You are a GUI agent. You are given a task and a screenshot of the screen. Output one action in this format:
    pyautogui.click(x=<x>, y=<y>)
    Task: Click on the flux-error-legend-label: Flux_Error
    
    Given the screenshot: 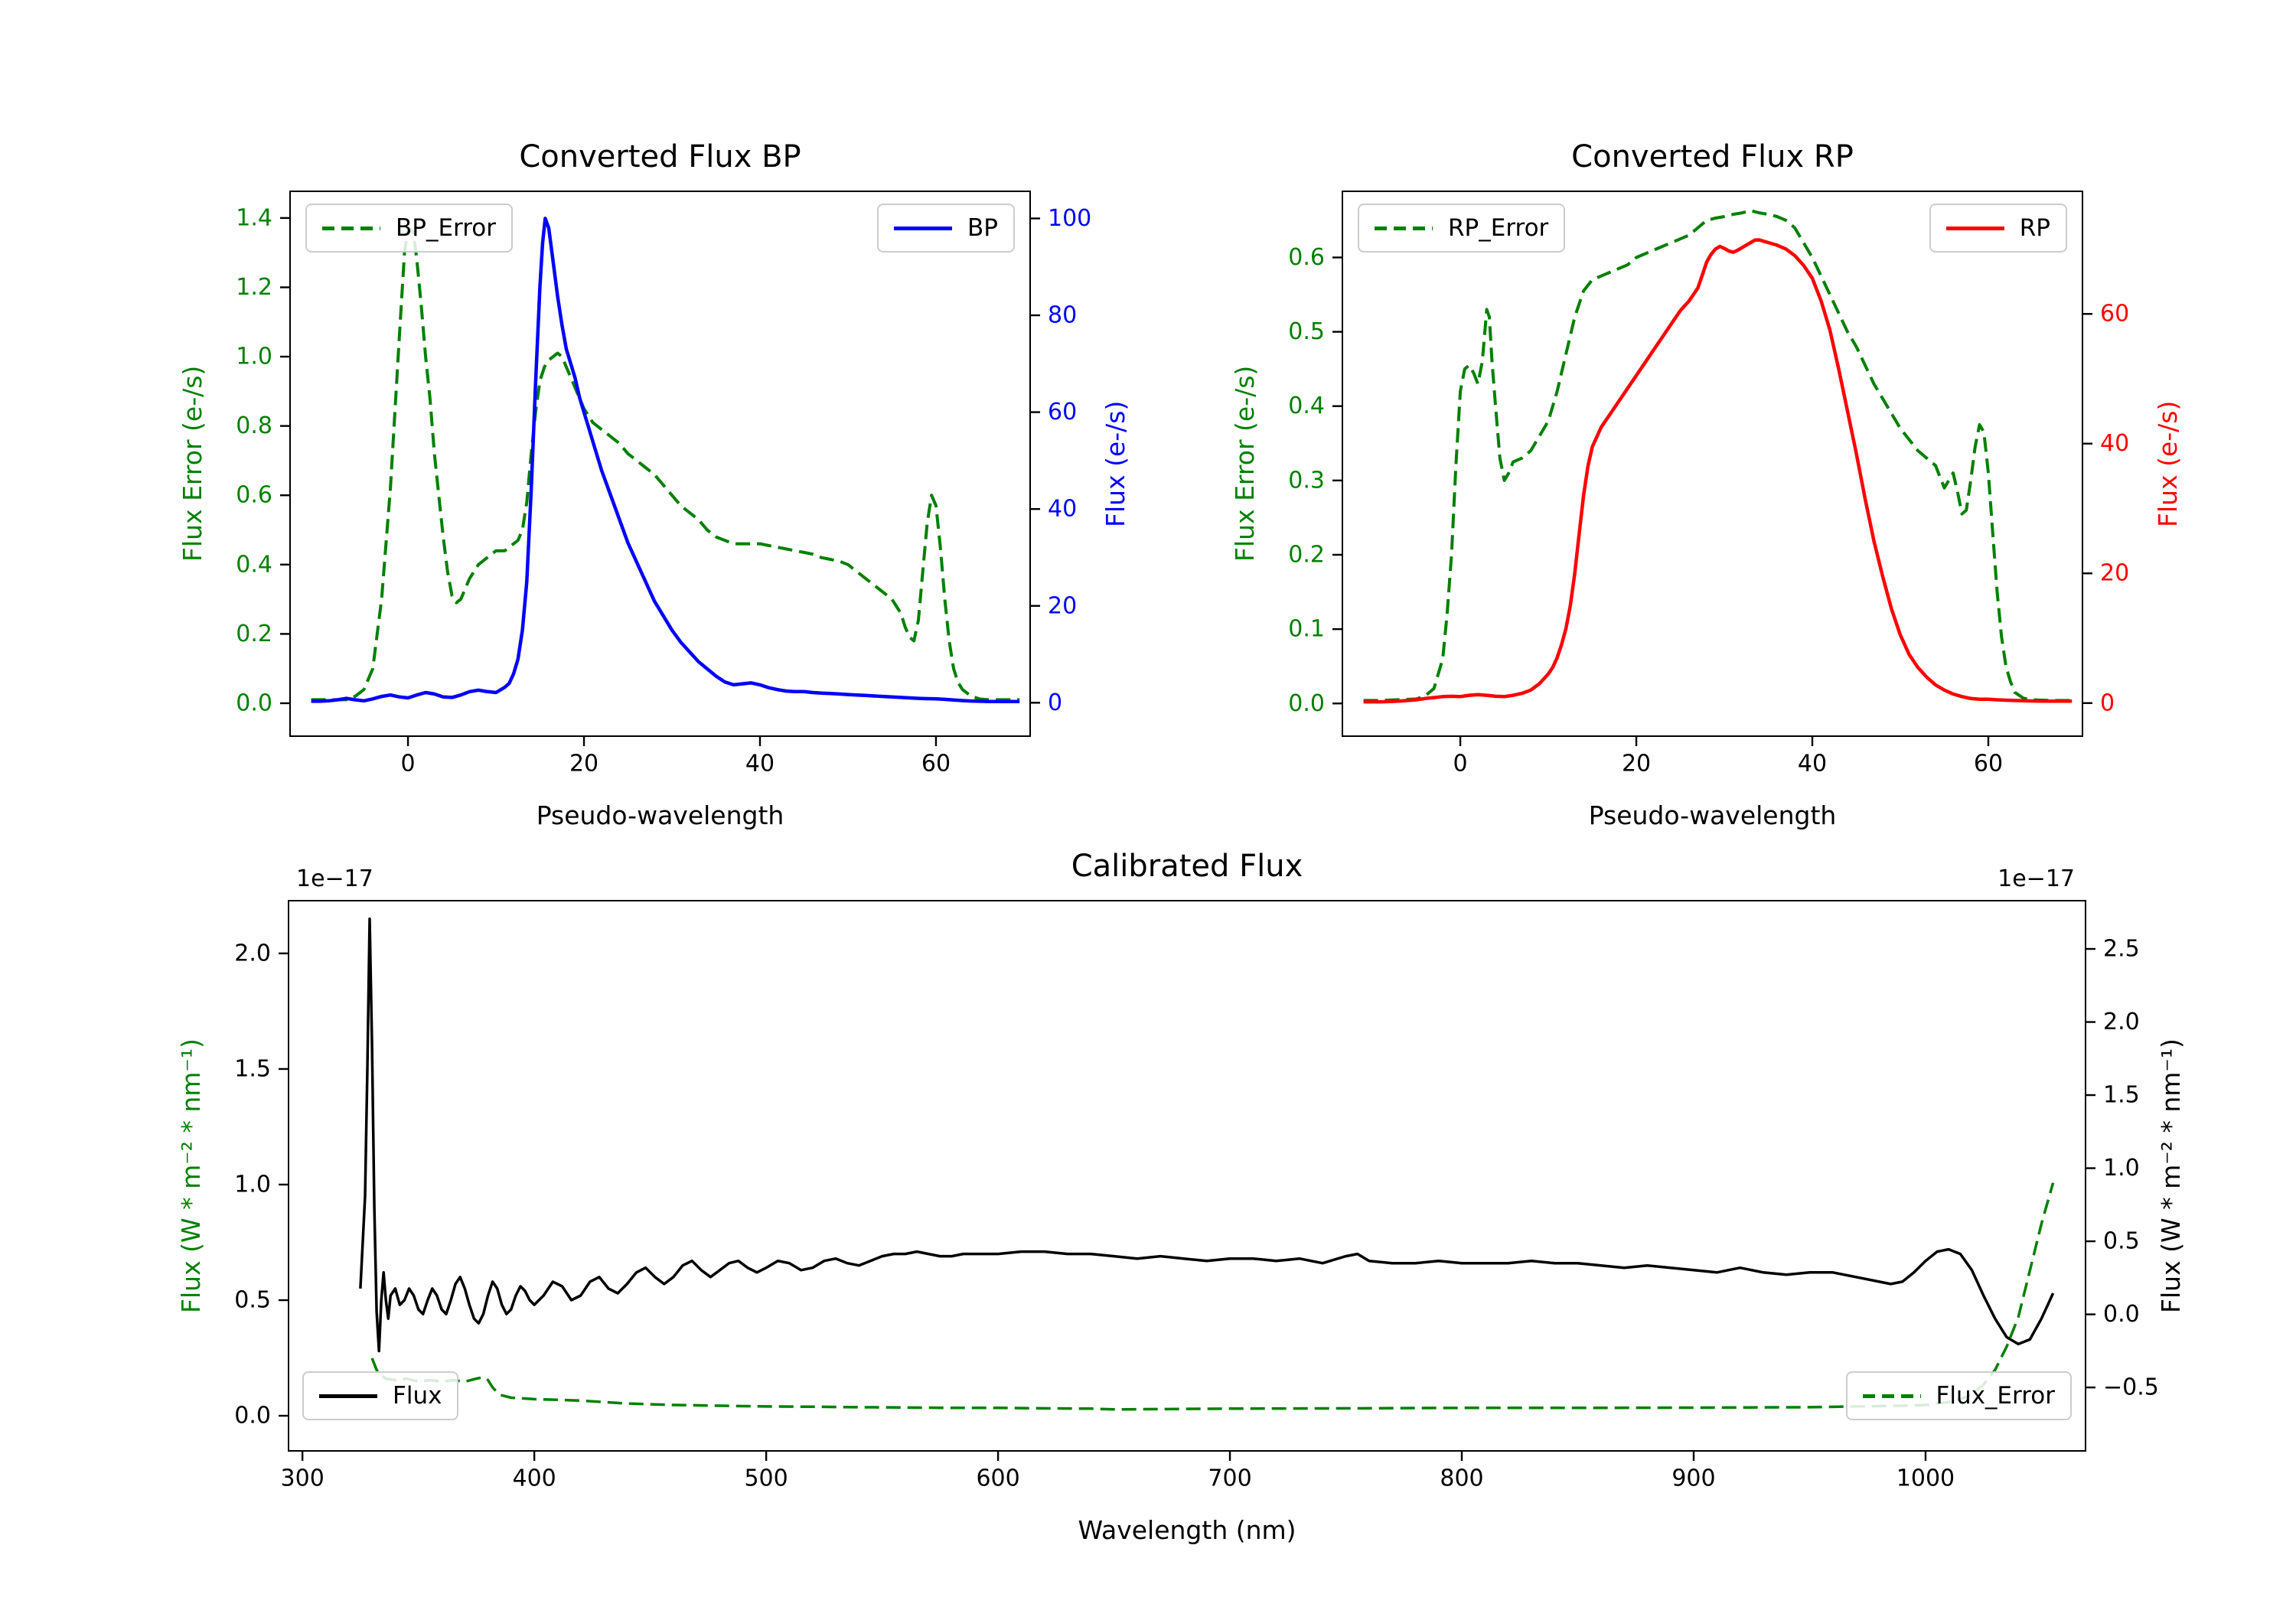 What is the action you would take?
    pyautogui.click(x=1996, y=1396)
    